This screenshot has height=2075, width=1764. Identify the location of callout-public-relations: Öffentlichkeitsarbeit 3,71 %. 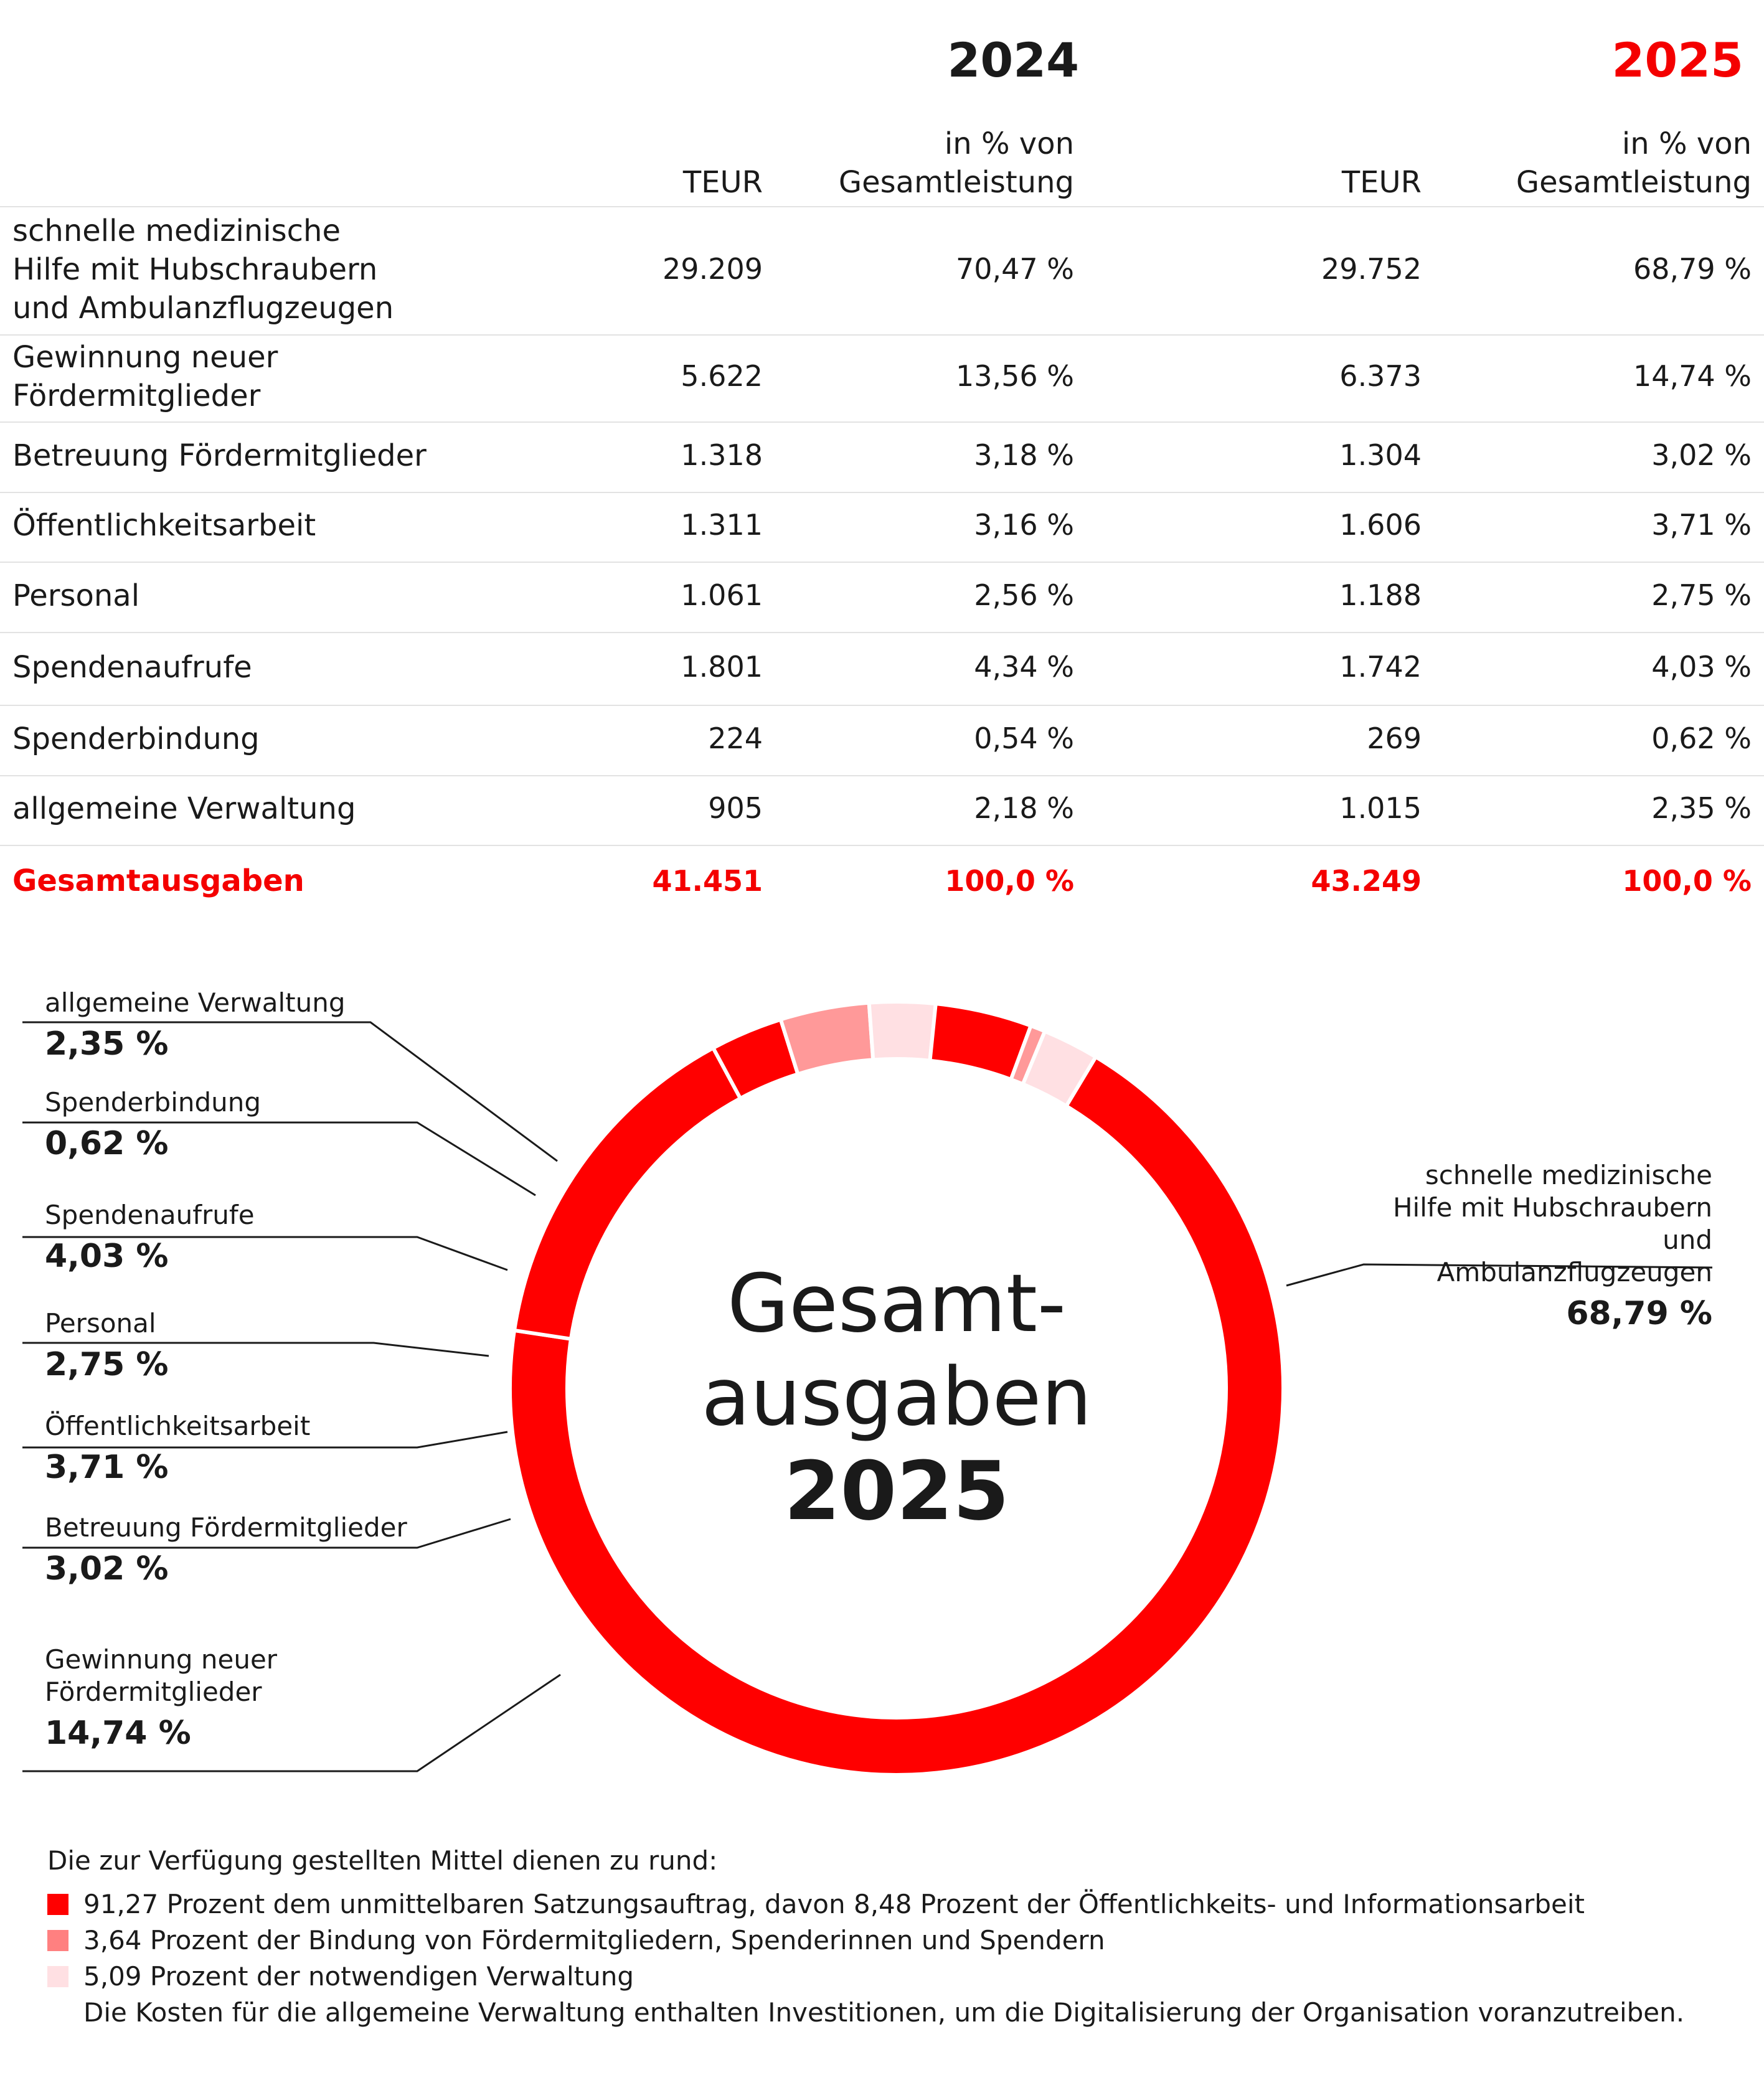
(178, 1448).